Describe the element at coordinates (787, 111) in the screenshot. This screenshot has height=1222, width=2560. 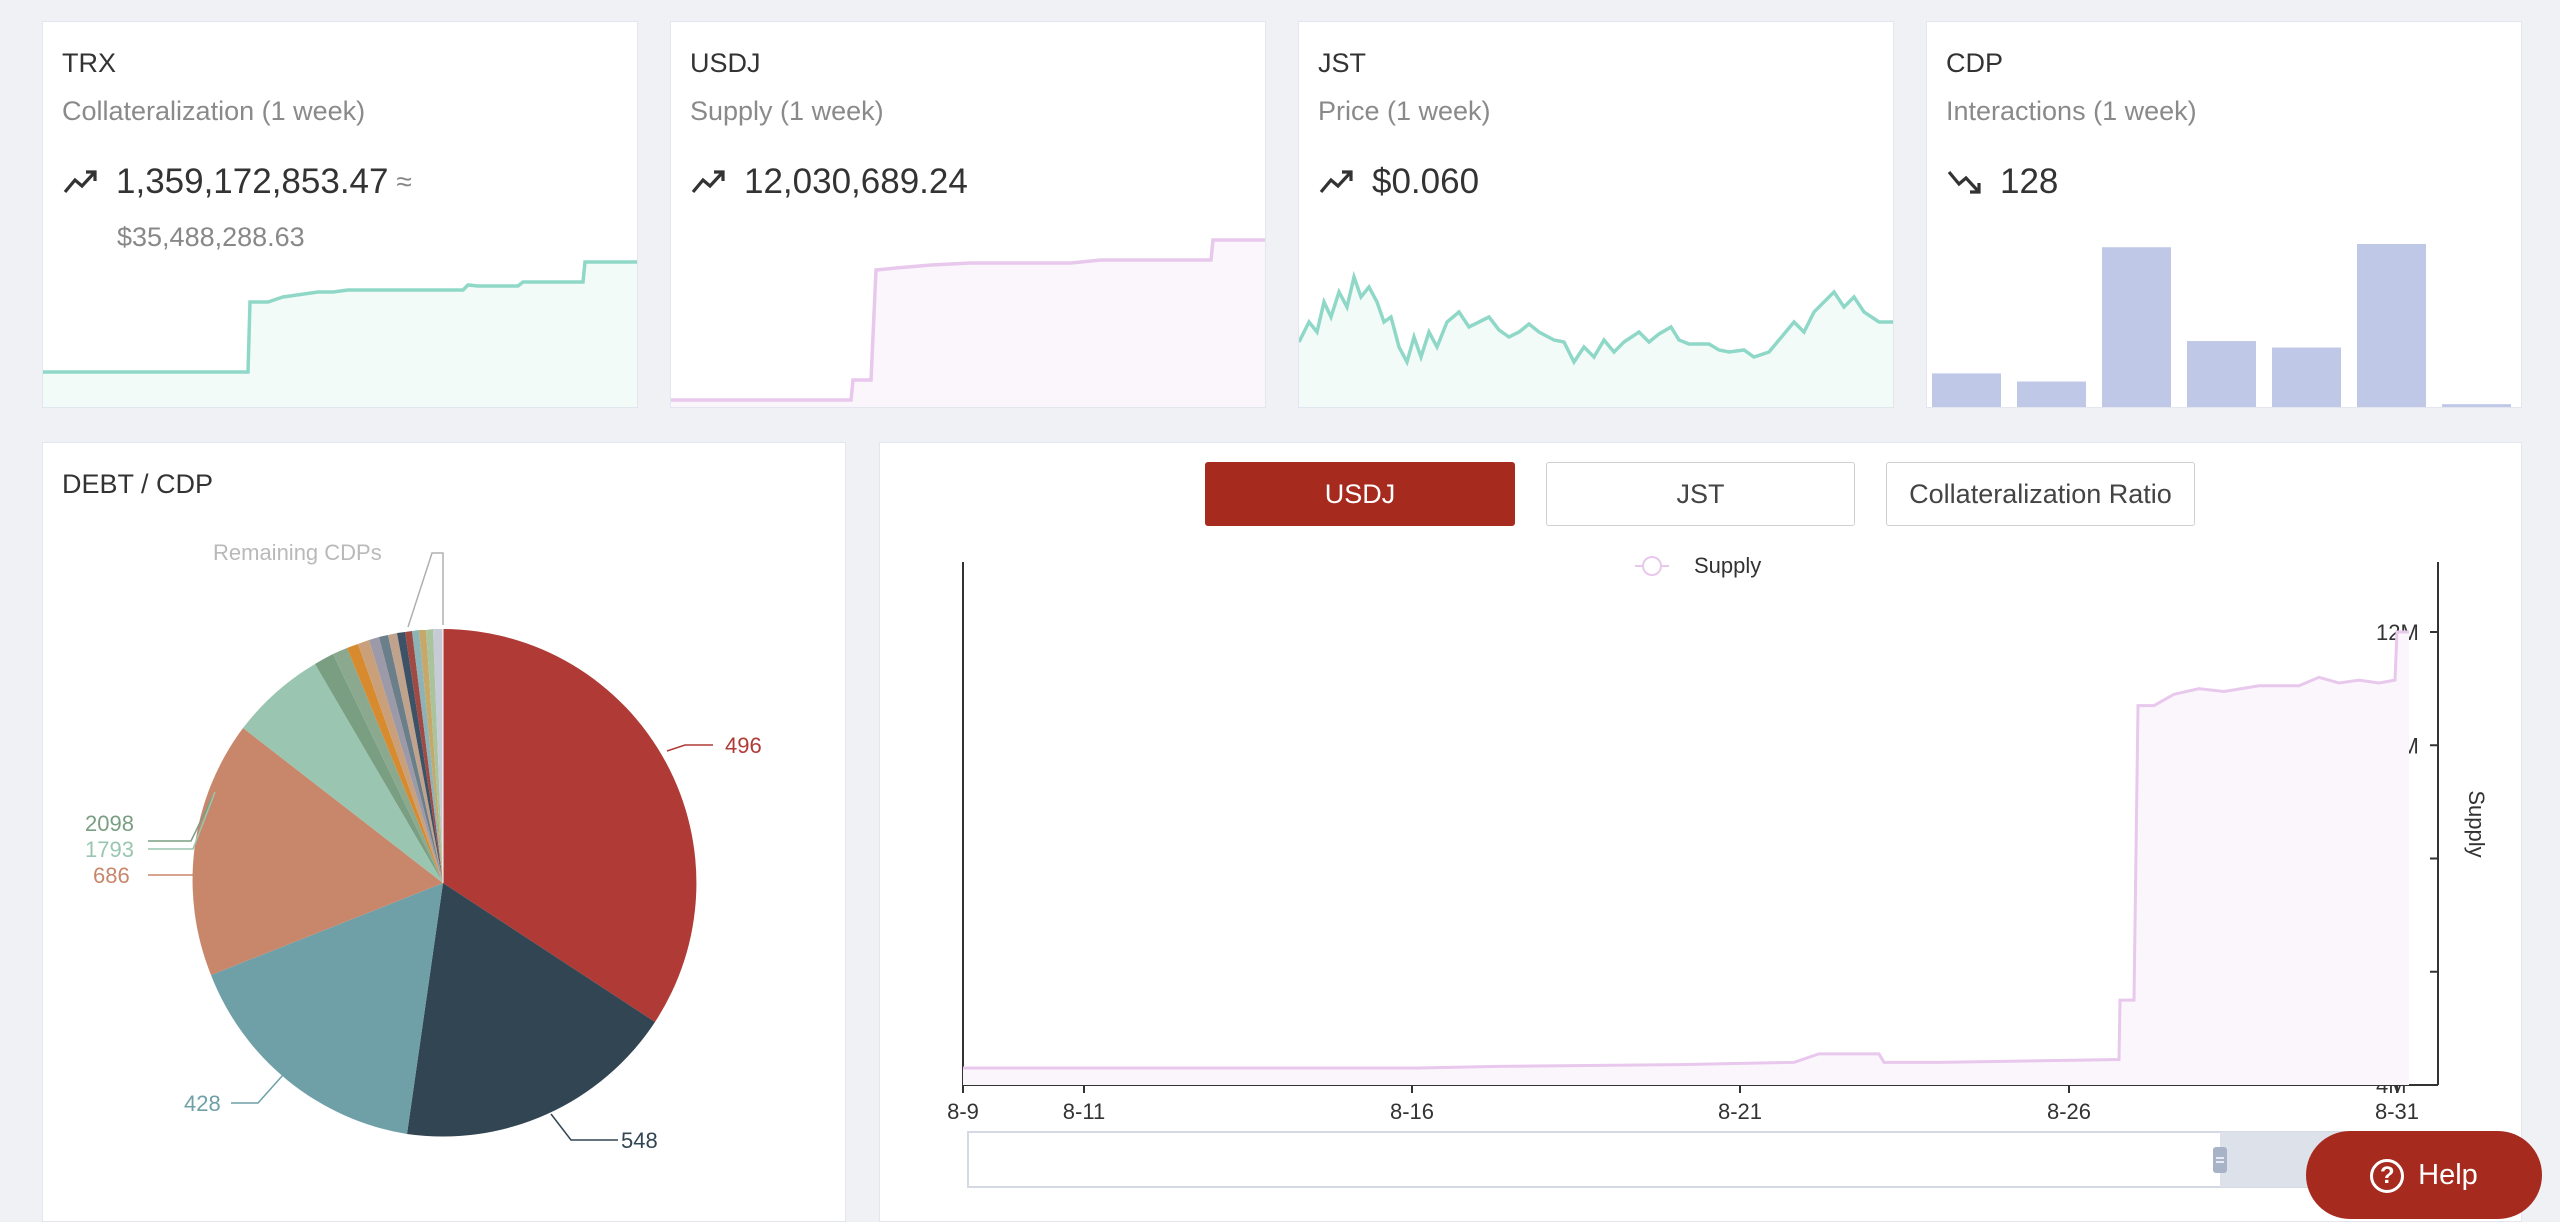
I see `card-subtitle: Supply (1 week)` at that location.